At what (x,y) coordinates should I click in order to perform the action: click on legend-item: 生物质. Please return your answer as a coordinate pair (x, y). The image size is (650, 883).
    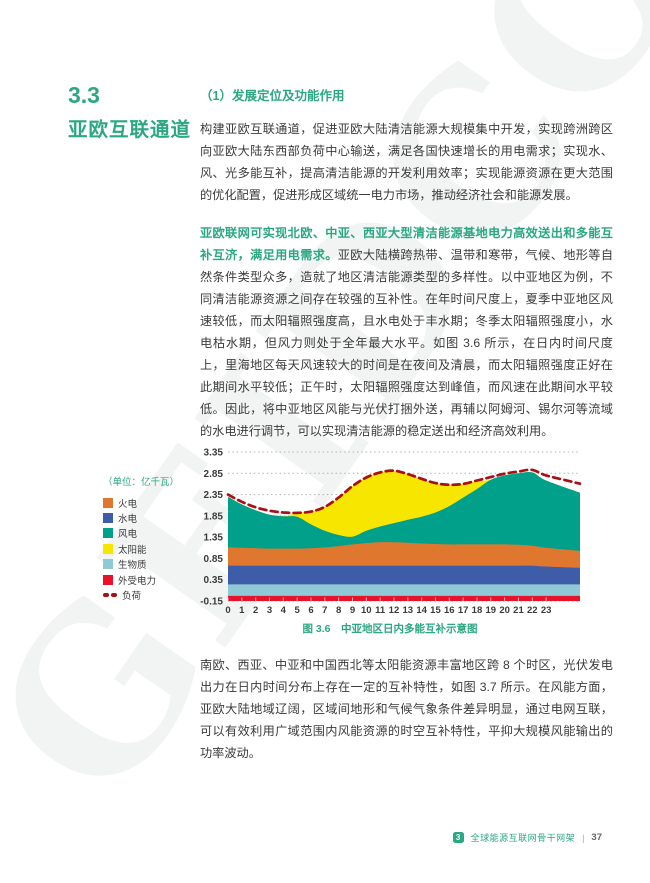
    Looking at the image, I should click on (150, 564).